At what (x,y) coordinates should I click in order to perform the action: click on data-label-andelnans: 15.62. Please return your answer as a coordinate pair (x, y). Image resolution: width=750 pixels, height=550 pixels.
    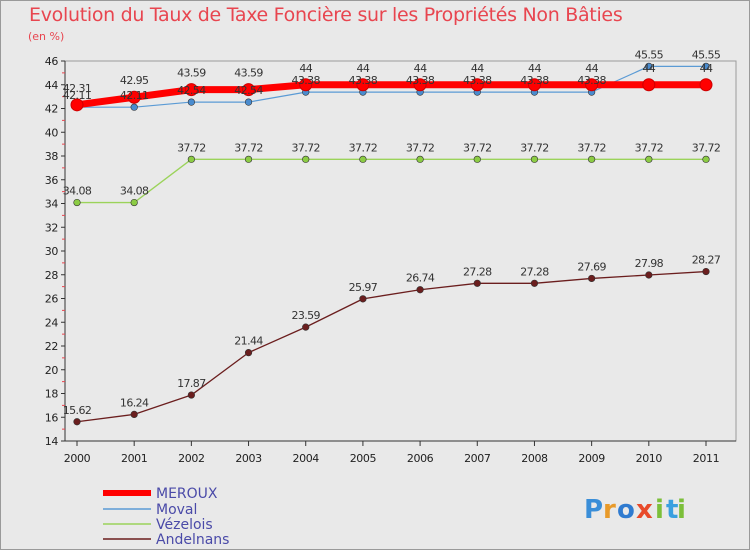
    Looking at the image, I should click on (77, 410).